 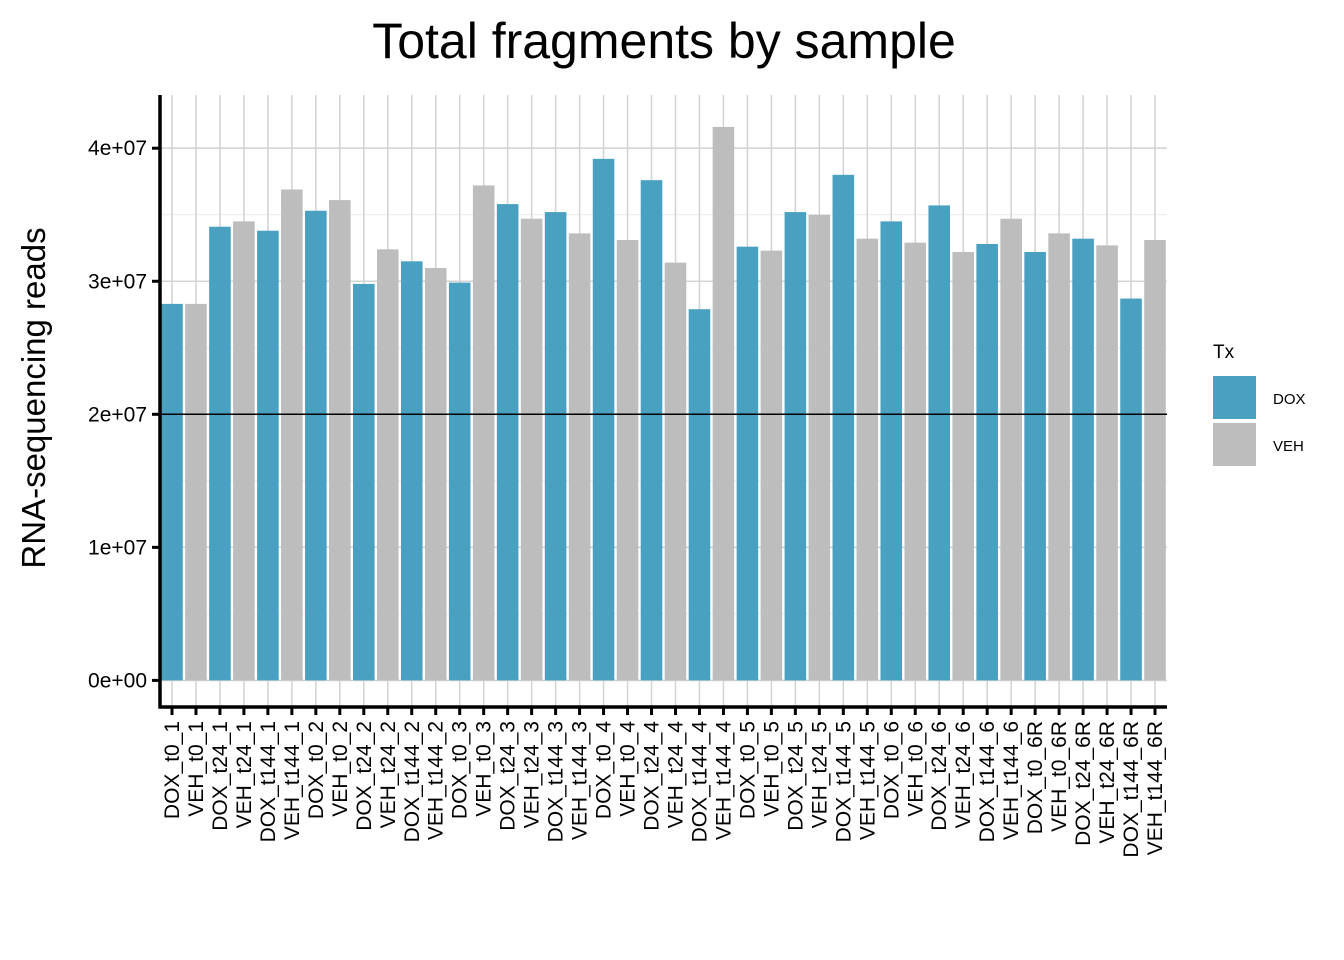 I want to click on x-tick-label: DOX_t0_6R, so click(x=1035, y=777).